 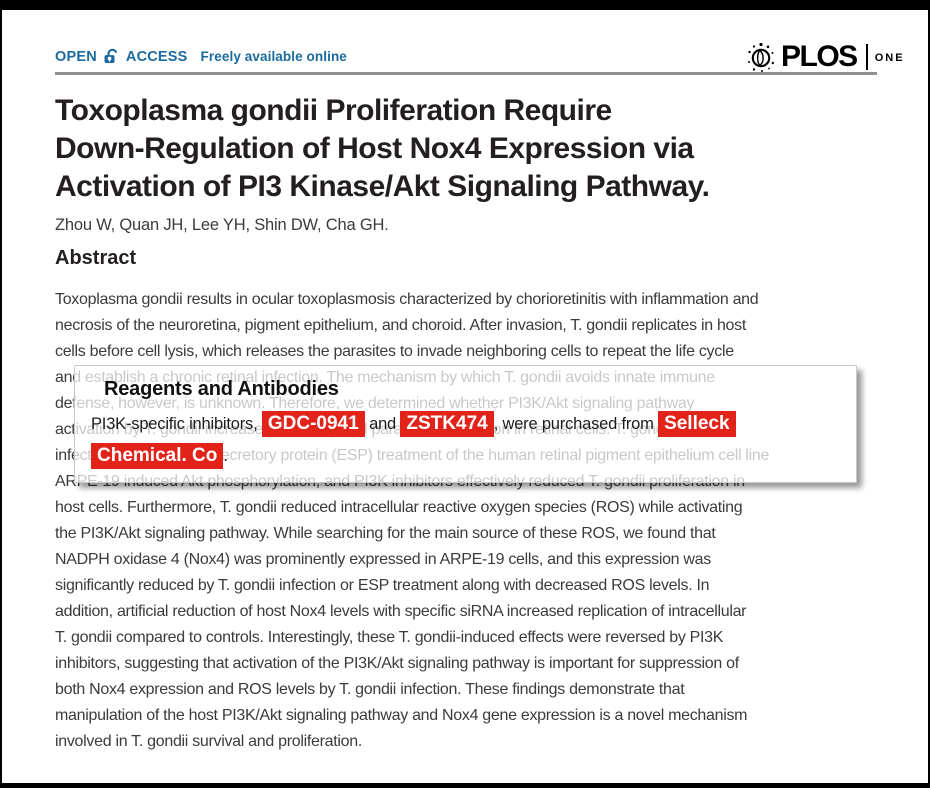 I want to click on logo-divider, so click(x=866, y=57).